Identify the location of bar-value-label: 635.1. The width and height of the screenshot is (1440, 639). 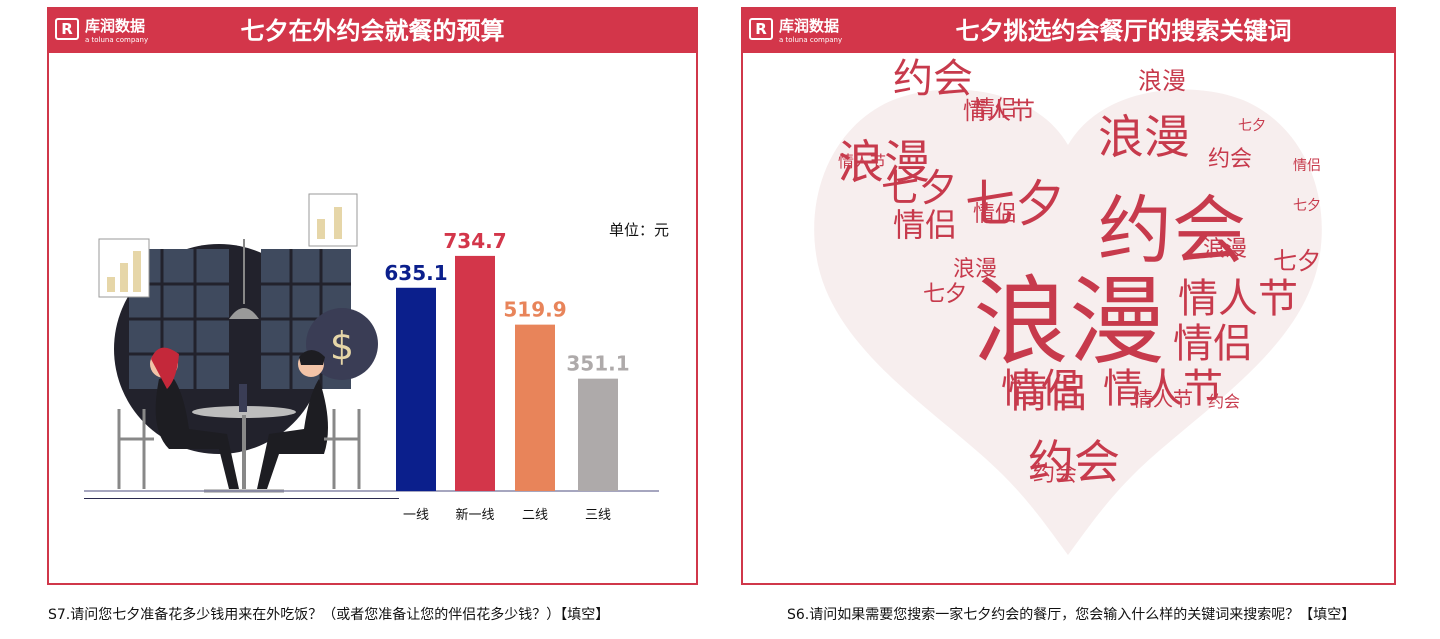
(415, 273).